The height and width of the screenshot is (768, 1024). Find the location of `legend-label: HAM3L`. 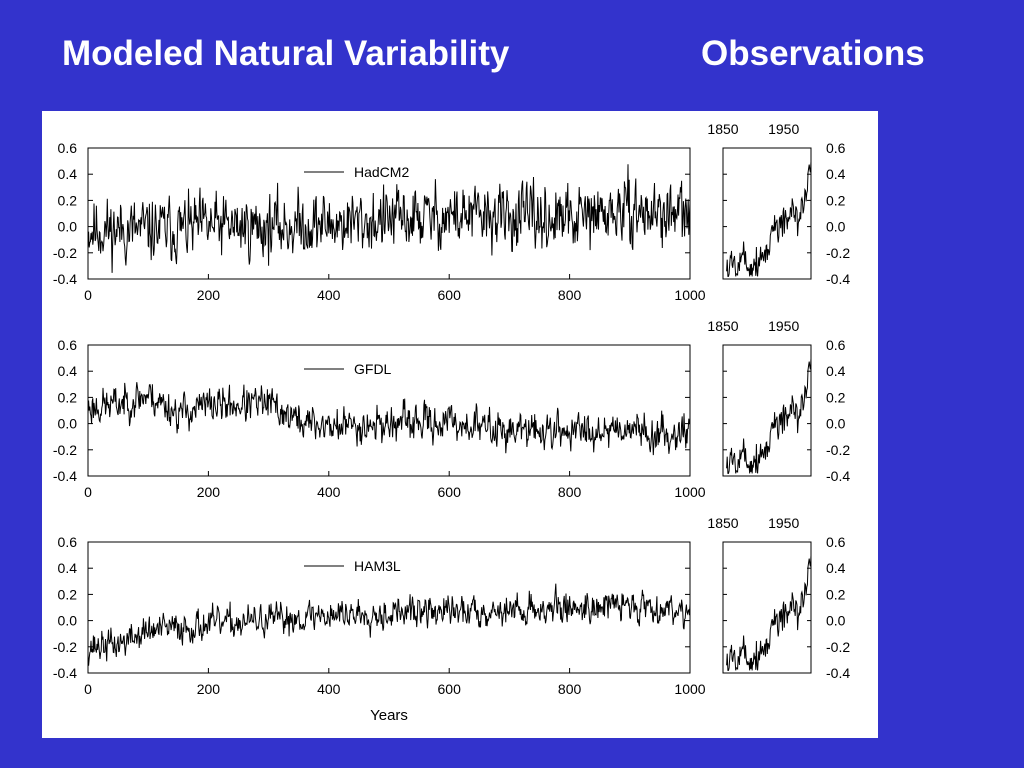

legend-label: HAM3L is located at coordinates (377, 566).